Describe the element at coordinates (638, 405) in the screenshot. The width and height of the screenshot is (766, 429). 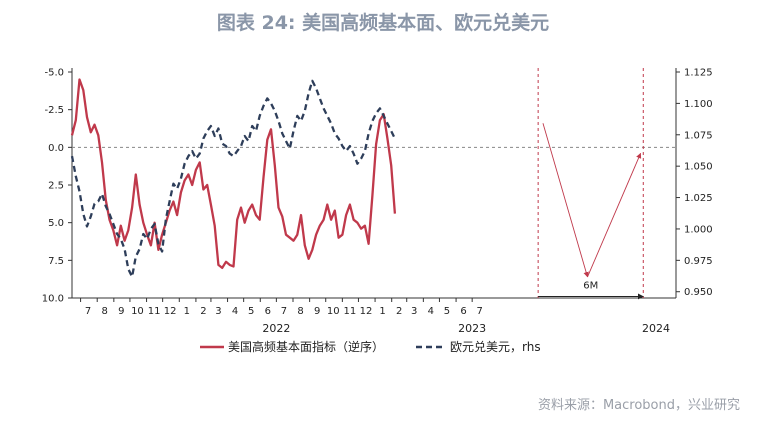
I see `source-note: 资料来源：Macrobond，兴业研究` at that location.